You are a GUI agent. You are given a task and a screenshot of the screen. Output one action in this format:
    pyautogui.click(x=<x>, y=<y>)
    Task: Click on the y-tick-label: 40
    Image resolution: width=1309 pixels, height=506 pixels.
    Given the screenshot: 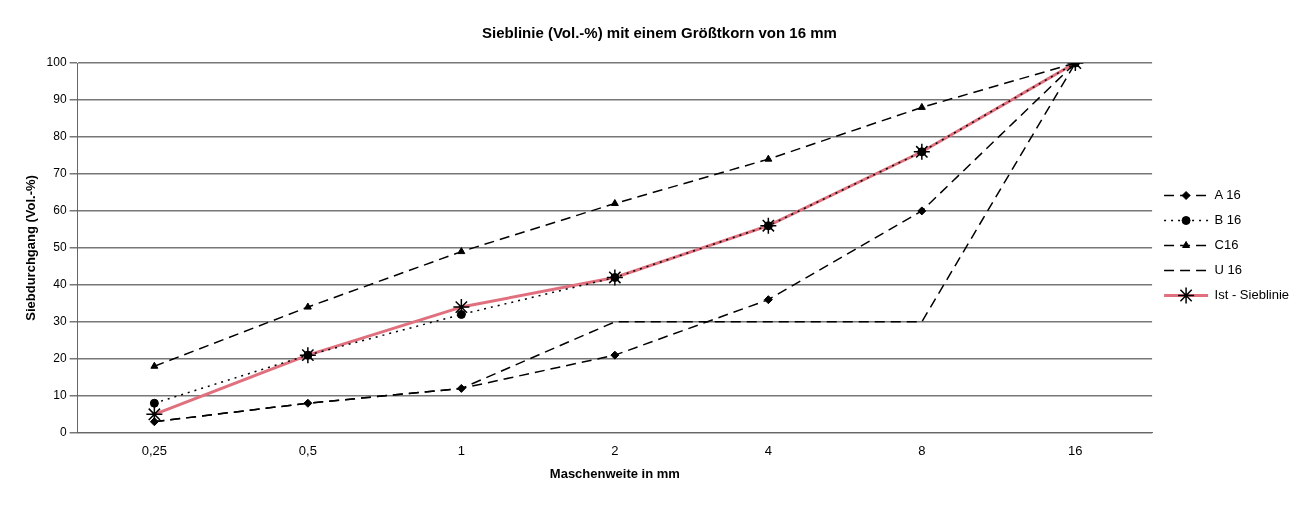 What is the action you would take?
    pyautogui.click(x=60, y=284)
    